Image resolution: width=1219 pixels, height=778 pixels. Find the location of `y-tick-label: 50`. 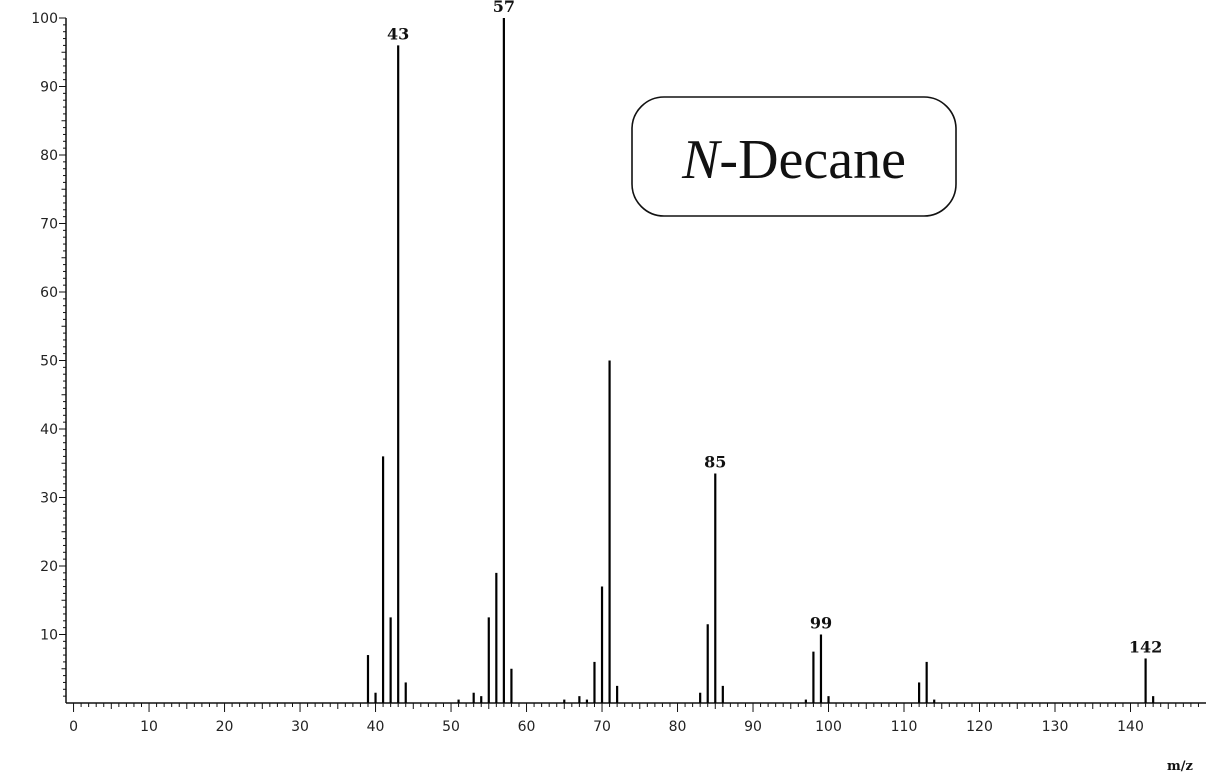

y-tick-label: 50 is located at coordinates (49, 362).